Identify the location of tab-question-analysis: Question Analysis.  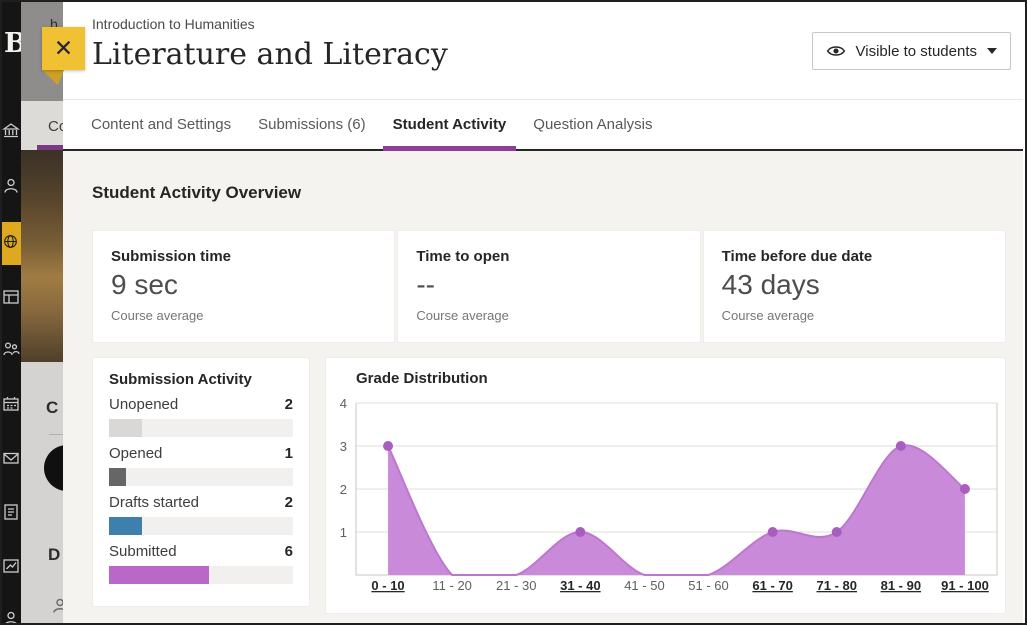
(593, 124).